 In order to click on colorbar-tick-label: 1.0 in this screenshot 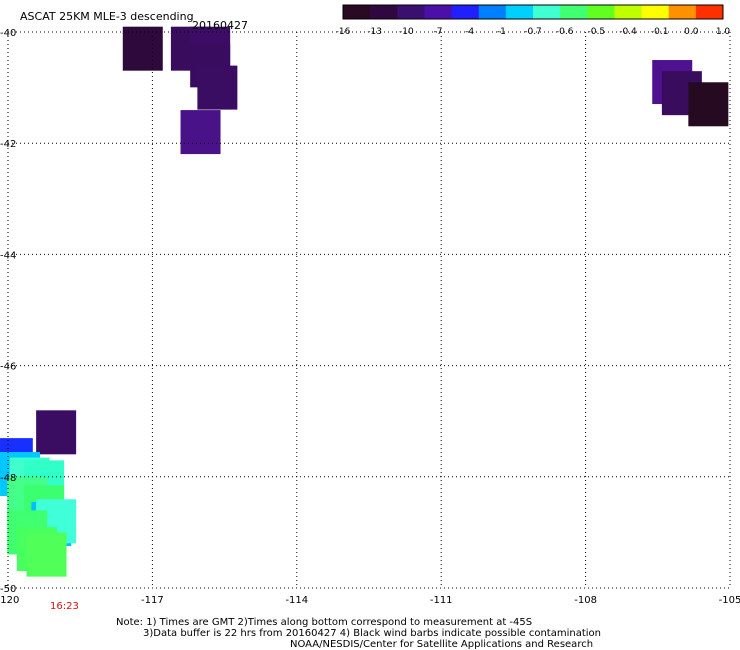, I will do `click(723, 32)`.